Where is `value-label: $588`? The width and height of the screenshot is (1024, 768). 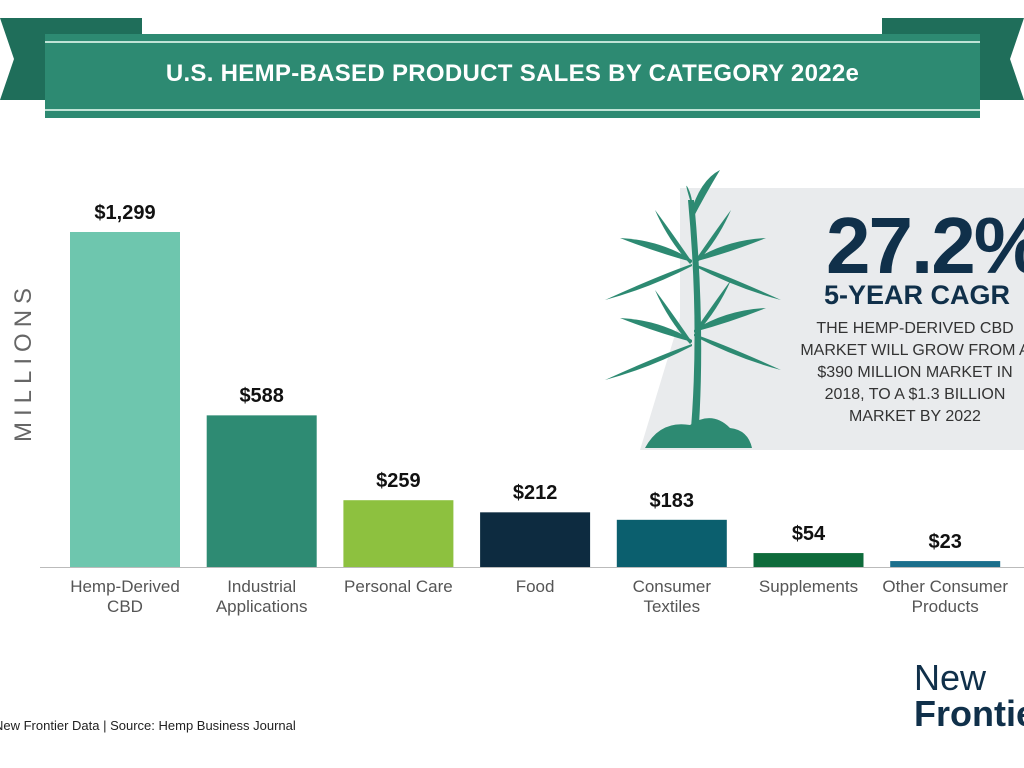 value-label: $588 is located at coordinates (261, 396).